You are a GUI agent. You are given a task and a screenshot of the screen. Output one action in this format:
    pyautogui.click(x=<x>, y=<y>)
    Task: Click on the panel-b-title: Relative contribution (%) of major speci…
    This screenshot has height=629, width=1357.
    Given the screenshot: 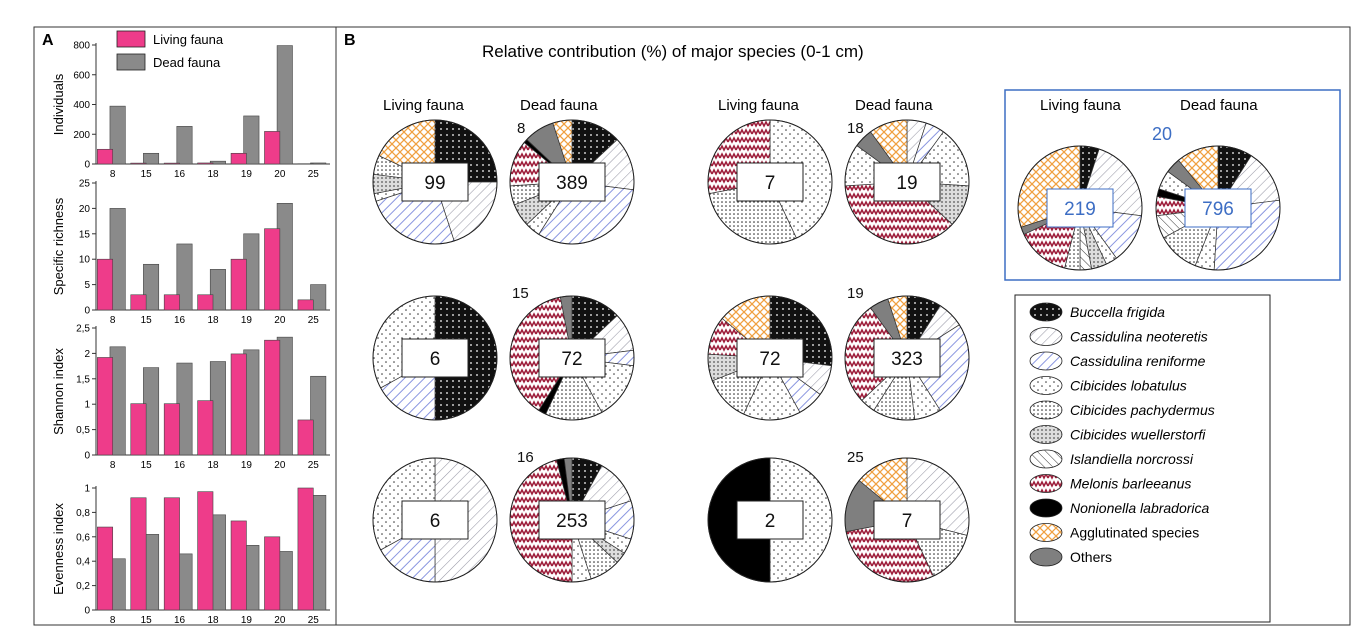 What is the action you would take?
    pyautogui.click(x=673, y=51)
    